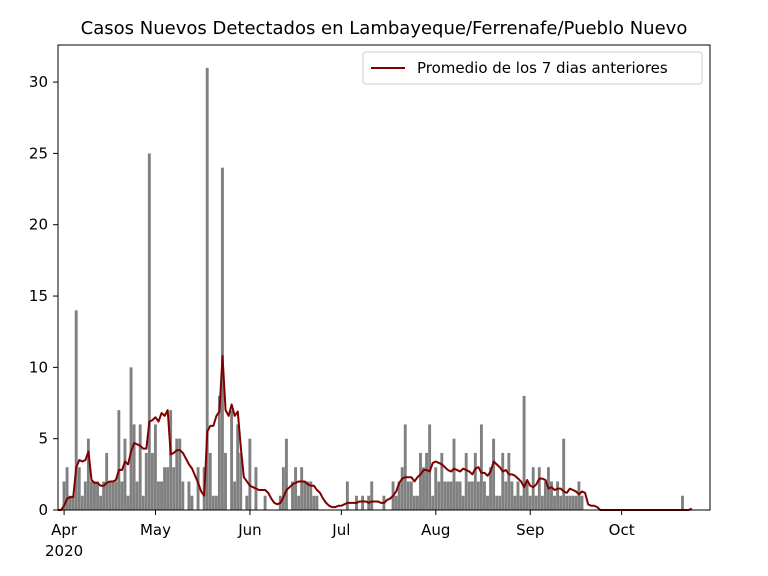 The width and height of the screenshot is (768, 576). Describe the element at coordinates (64, 551) in the screenshot. I see `x-tick-sublabel-year: 2020` at that location.